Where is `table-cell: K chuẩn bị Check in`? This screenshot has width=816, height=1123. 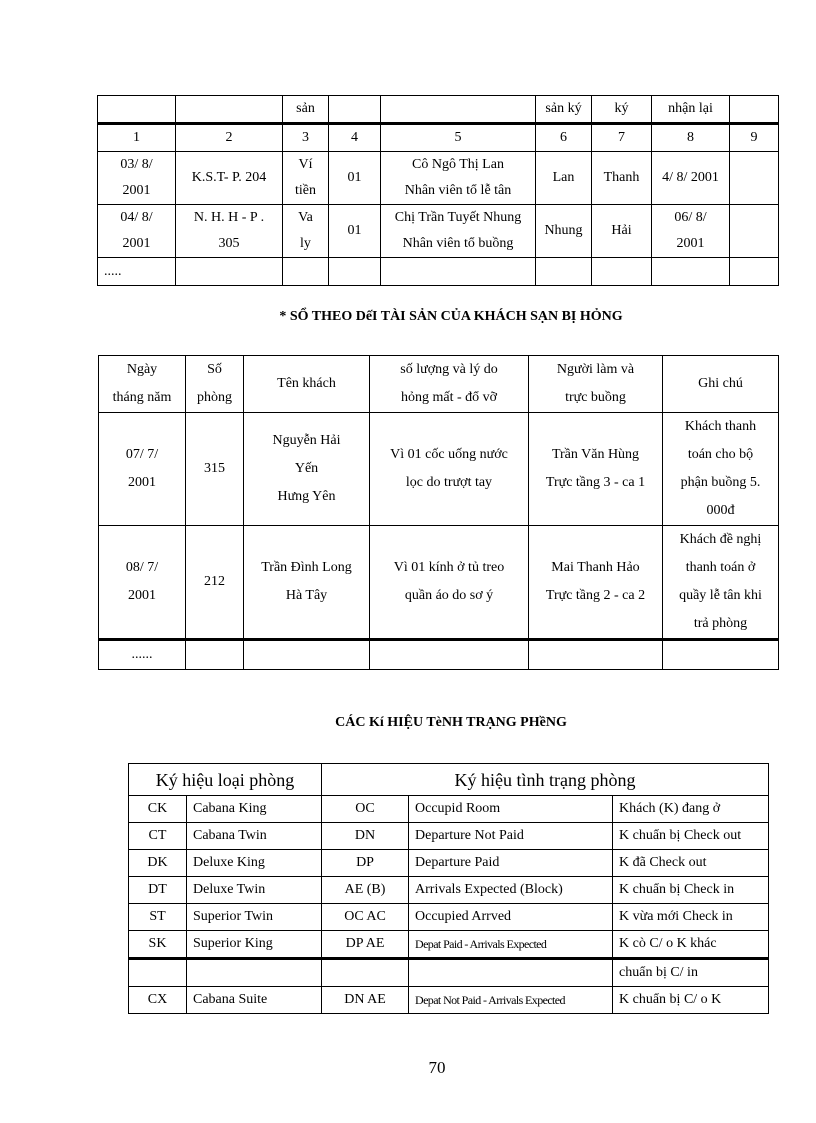 table-cell: K chuẩn bị Check in is located at coordinates (691, 890).